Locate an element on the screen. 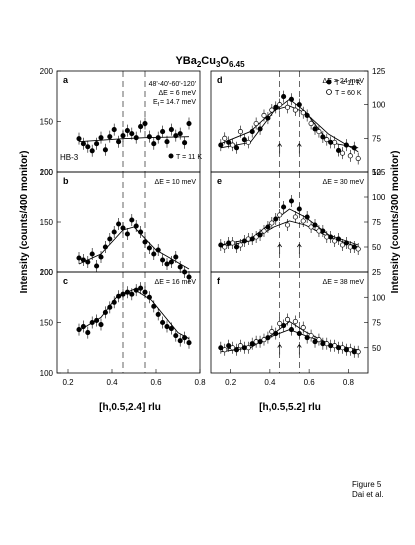  panel-energy-label: ΔE = 16 meV is located at coordinates (176, 282).